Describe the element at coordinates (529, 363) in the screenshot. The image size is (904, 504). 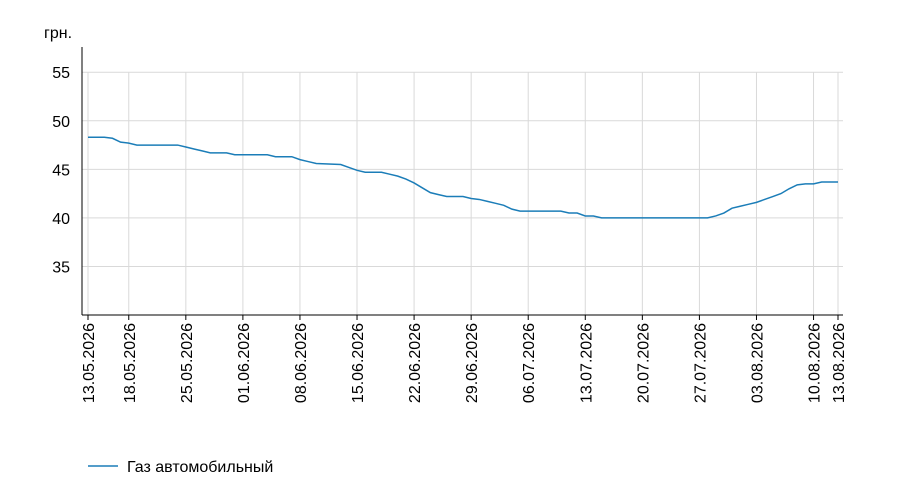
I see `x-tick-label: 06.07.2026` at that location.